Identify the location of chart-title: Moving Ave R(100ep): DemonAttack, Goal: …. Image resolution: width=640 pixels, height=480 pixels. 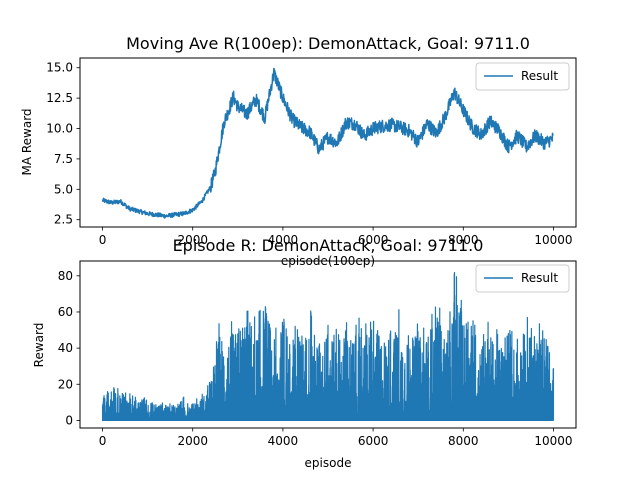
(328, 43).